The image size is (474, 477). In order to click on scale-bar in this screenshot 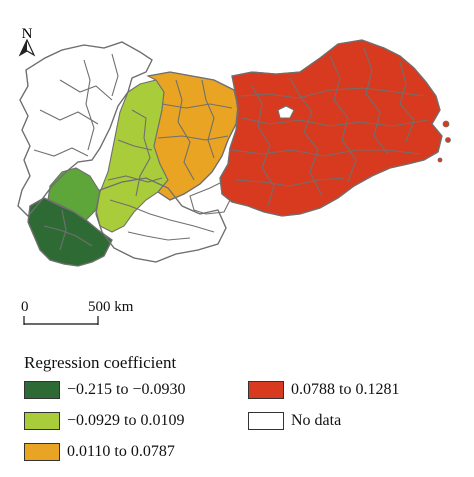, I will do `click(61, 320)`.